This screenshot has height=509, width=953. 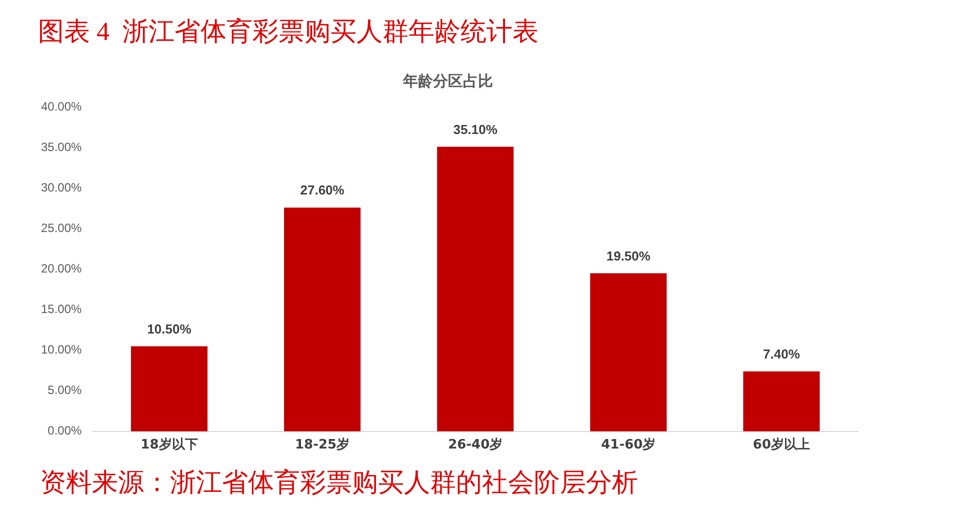 What do you see at coordinates (288, 32) in the screenshot?
I see `chart-title: 图表 4 浙江省体育彩票购买人群年龄统计表` at bounding box center [288, 32].